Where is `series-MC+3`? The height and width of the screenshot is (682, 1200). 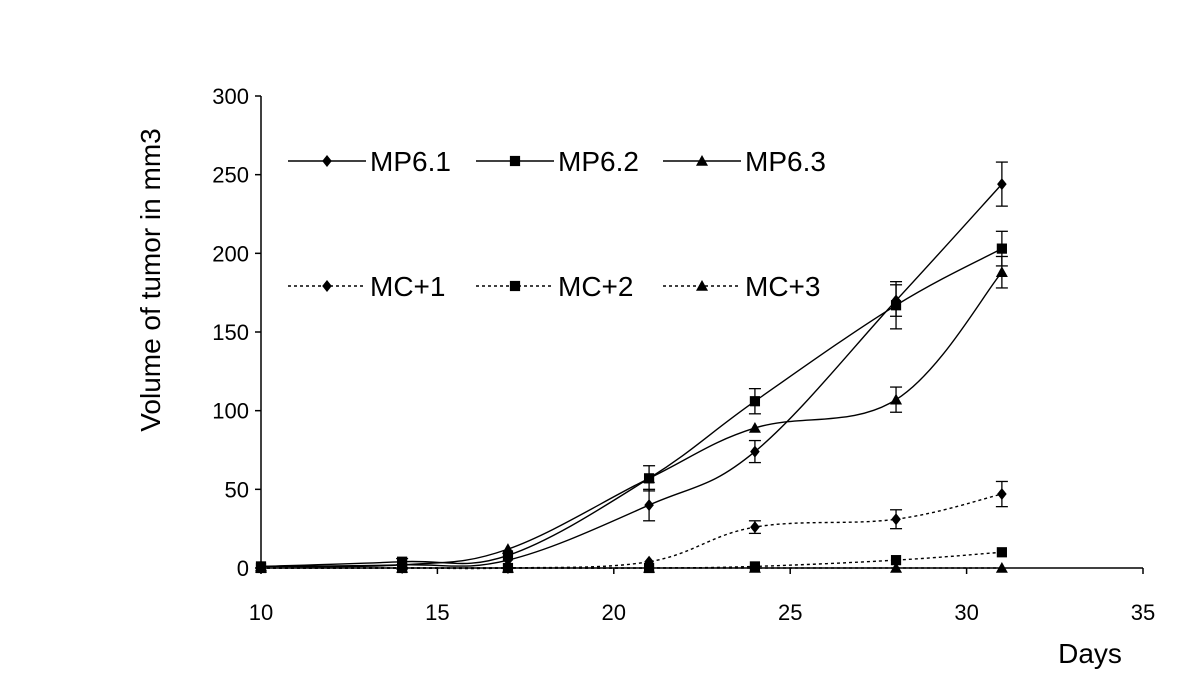 series-MC+3 is located at coordinates (631, 567).